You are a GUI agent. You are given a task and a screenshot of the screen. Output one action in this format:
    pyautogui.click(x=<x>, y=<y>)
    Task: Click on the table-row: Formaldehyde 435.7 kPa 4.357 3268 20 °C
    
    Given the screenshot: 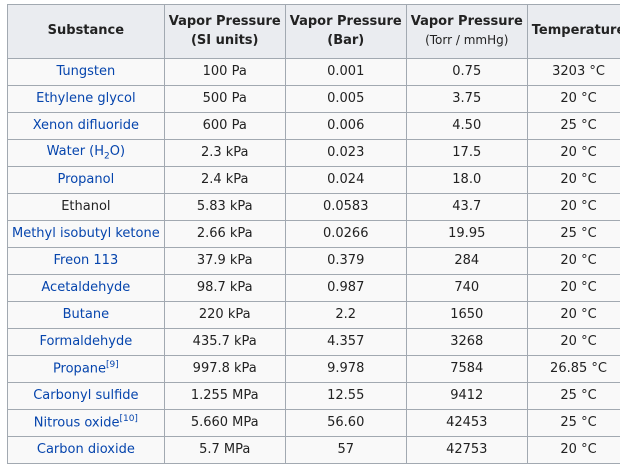 What is the action you would take?
    pyautogui.click(x=313, y=342)
    